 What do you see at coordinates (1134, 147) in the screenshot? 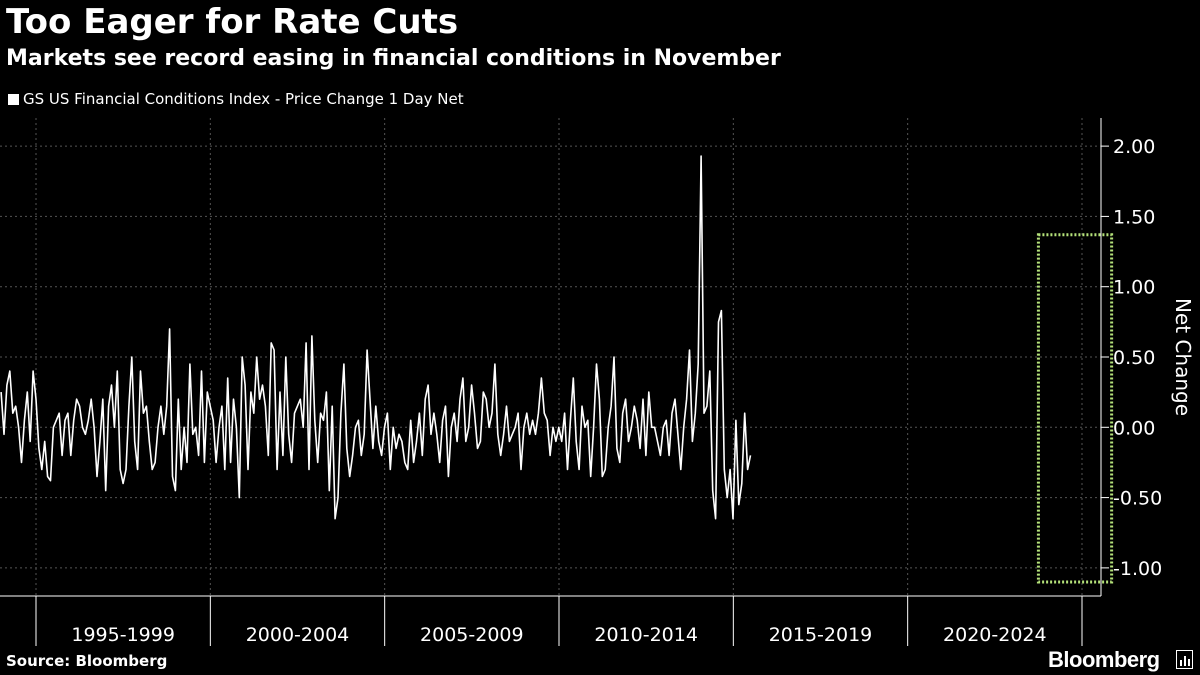
I see `y-tick-label: 2.00` at bounding box center [1134, 147].